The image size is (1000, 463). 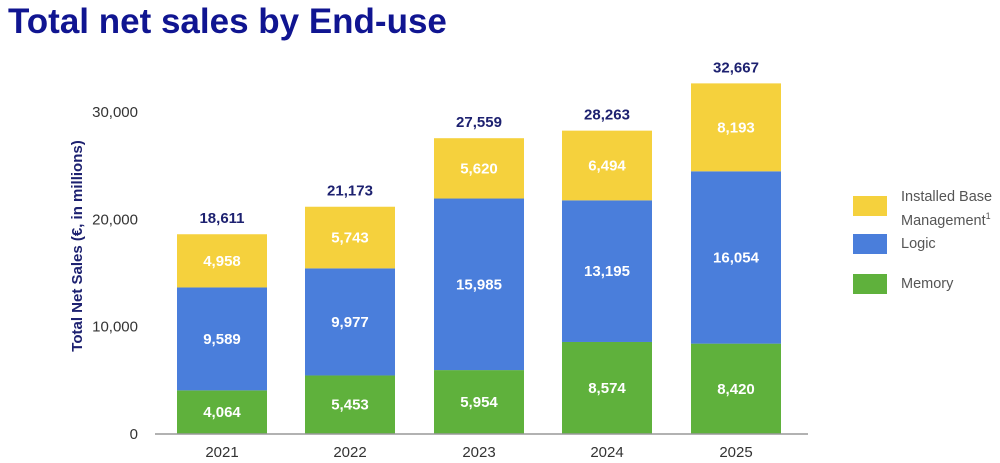 I want to click on bar-segment-installed-base-management-2024, so click(x=607, y=165).